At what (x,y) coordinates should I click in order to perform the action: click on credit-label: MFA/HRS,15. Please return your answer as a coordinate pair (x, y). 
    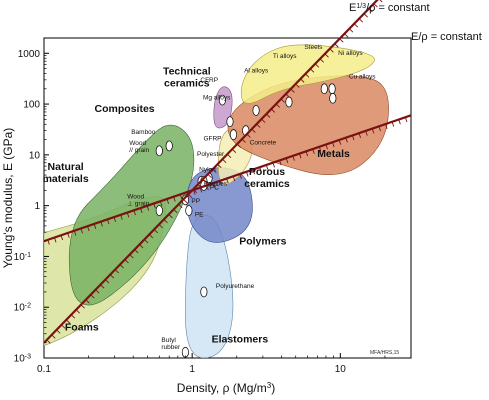
    Looking at the image, I should click on (384, 353).